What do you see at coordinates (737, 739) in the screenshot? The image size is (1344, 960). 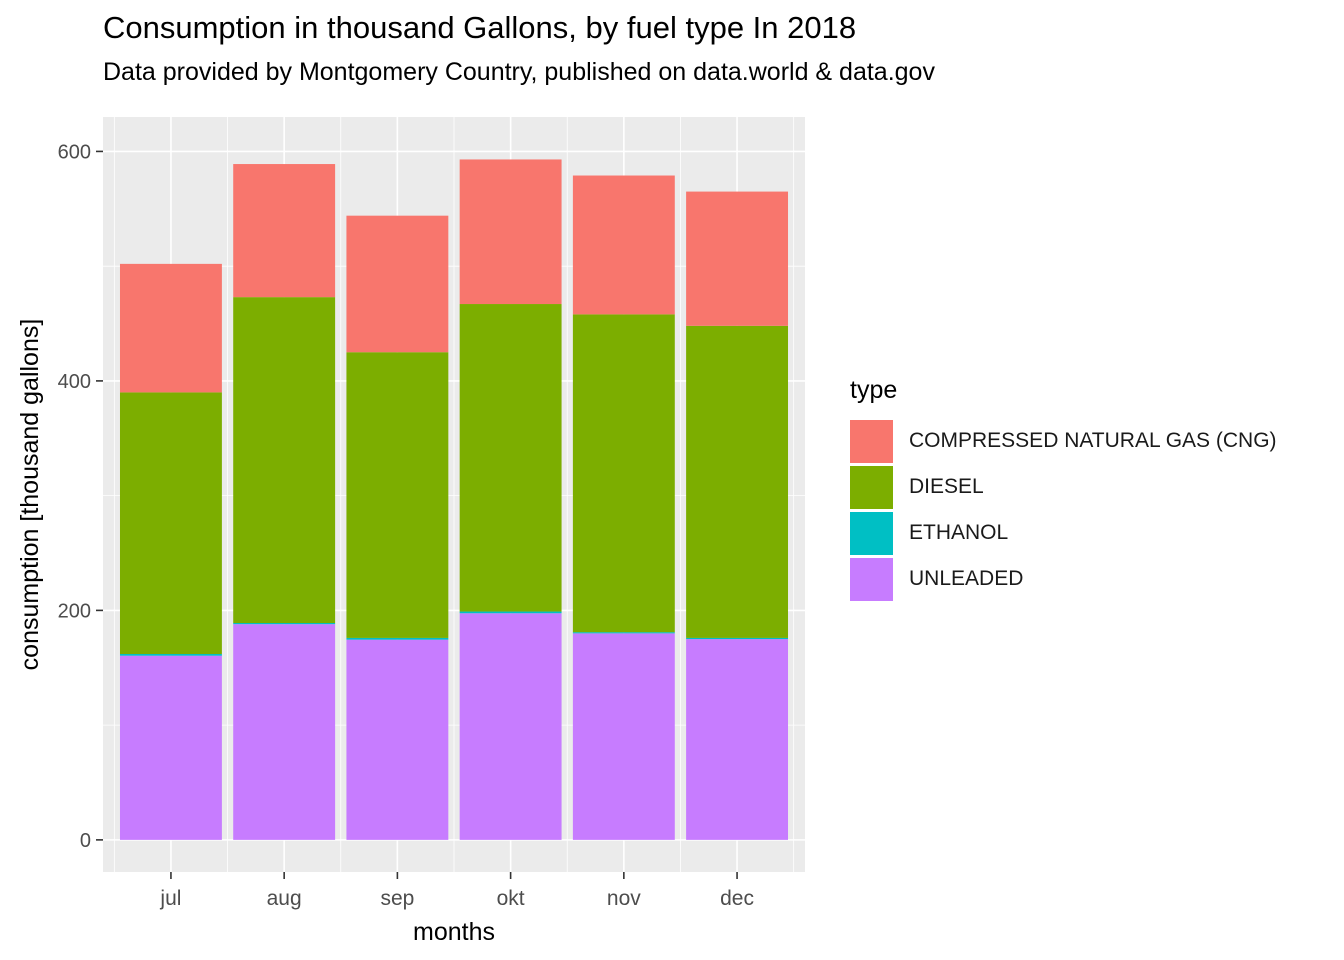 I see `bar-dec-unleaded` at bounding box center [737, 739].